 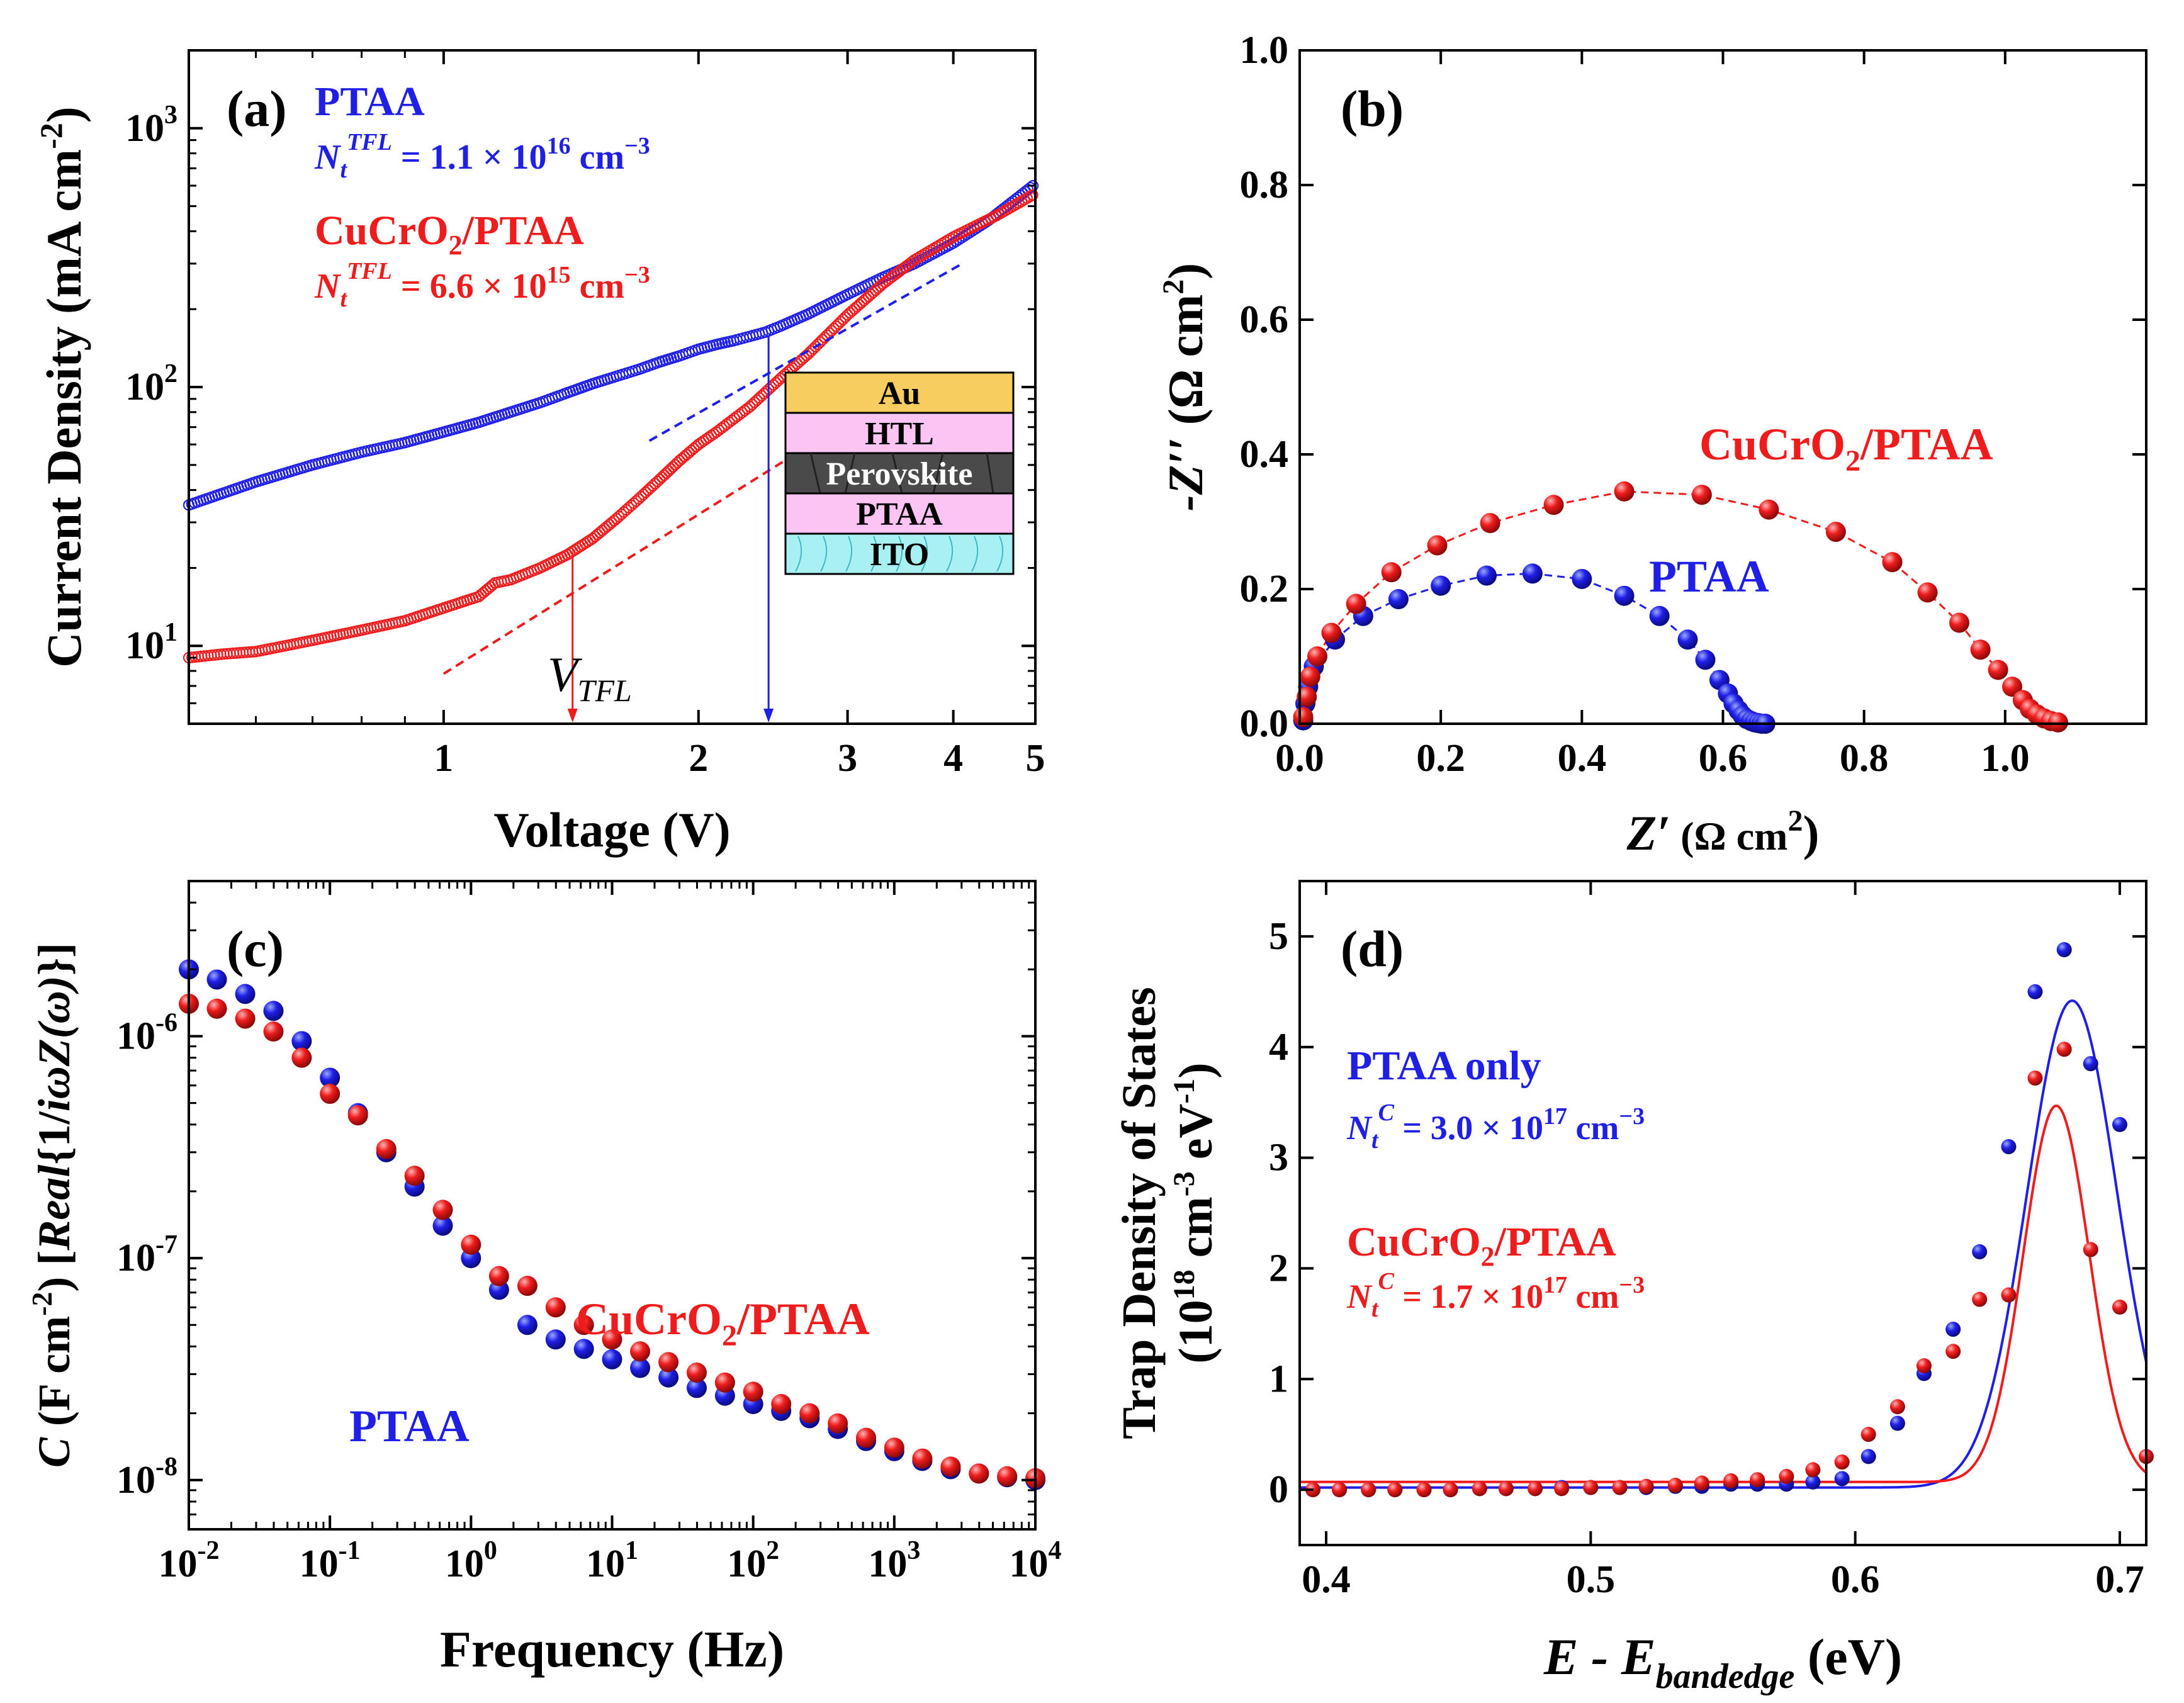 What do you see at coordinates (491, 1551) in the screenshot?
I see `tick-exp: 0` at bounding box center [491, 1551].